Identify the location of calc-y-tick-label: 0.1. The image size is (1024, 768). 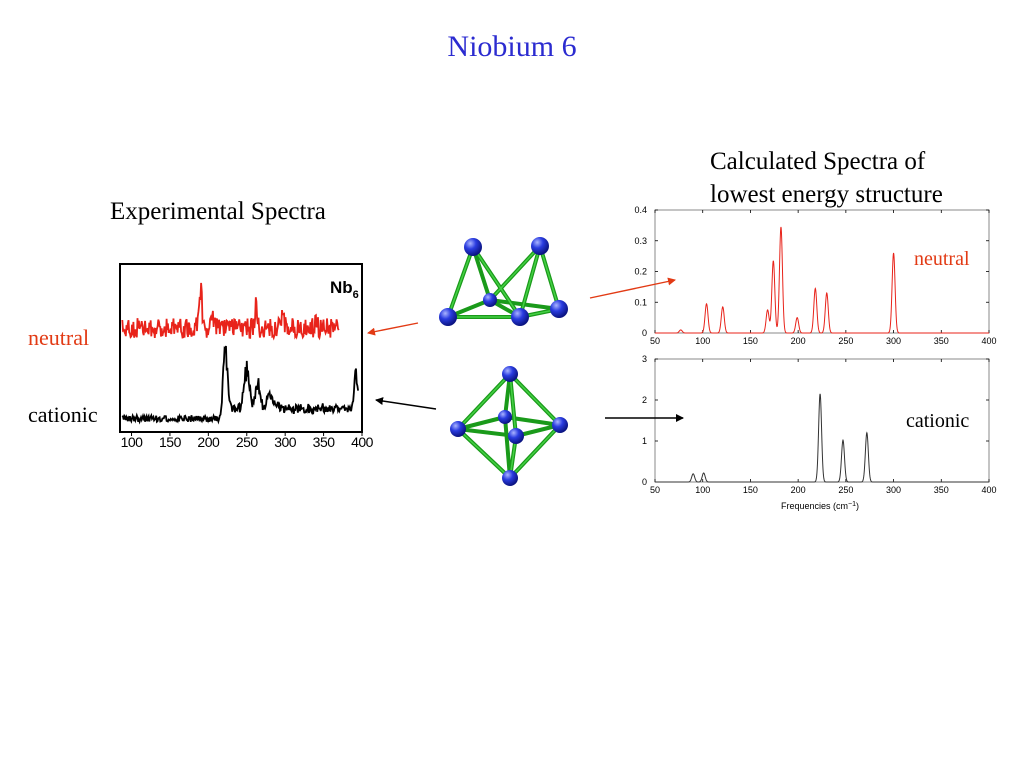
(640, 302).